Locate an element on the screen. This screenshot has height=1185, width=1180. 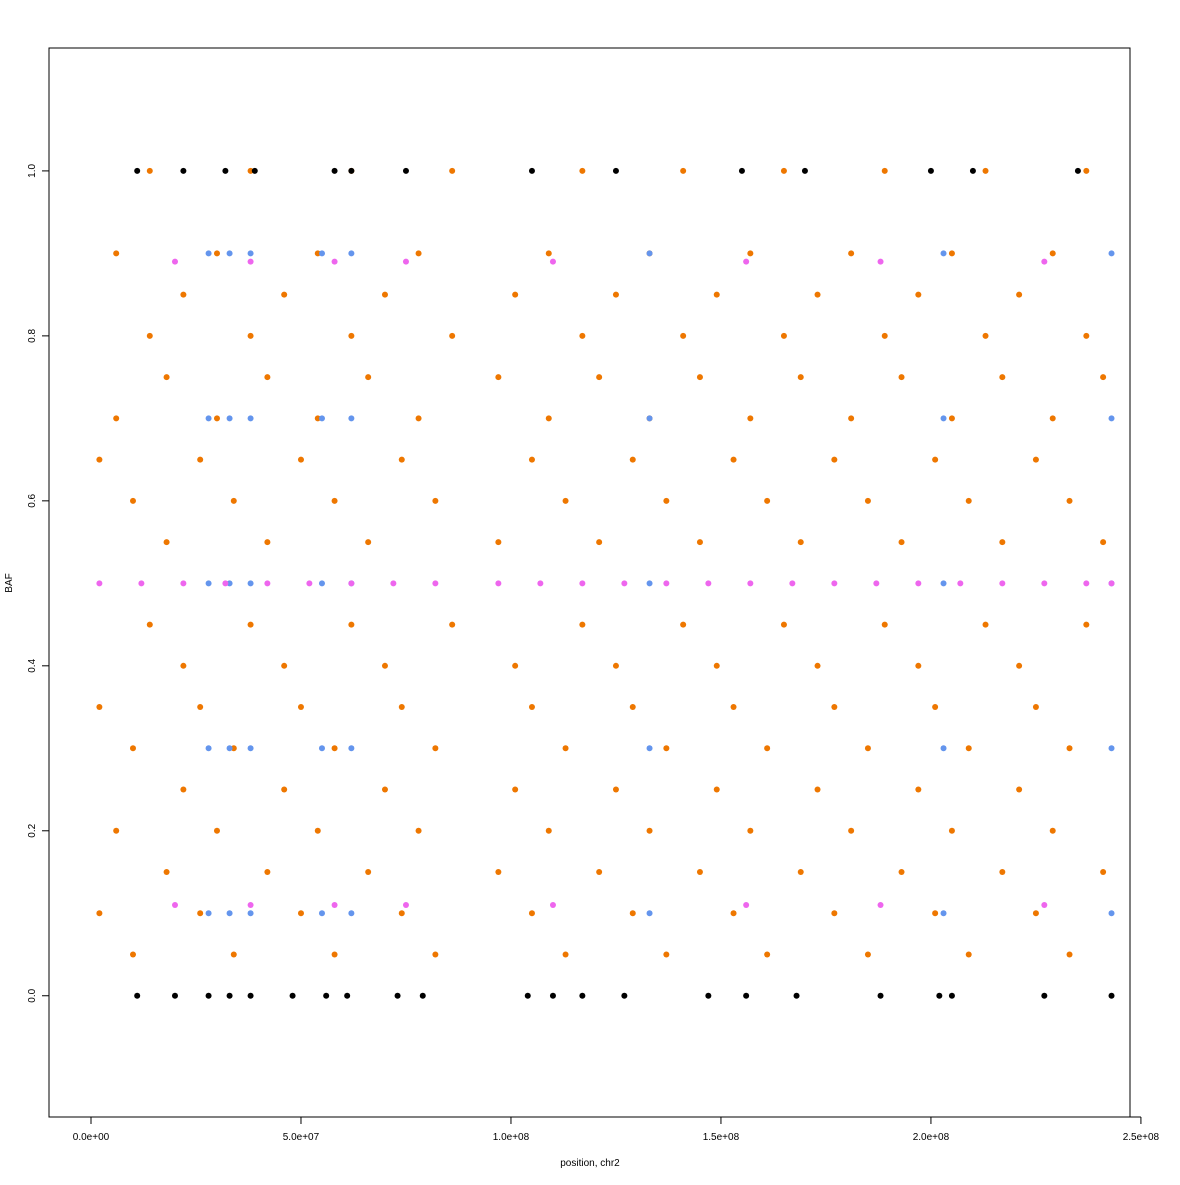
x-tick-label: 2.0e+08 is located at coordinates (931, 1137).